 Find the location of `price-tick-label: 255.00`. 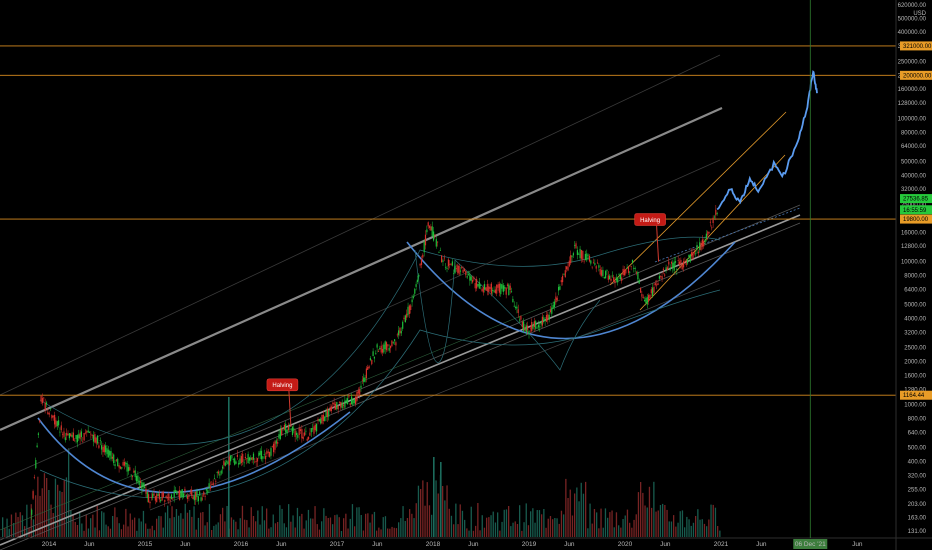

price-tick-label: 255.00 is located at coordinates (917, 491).